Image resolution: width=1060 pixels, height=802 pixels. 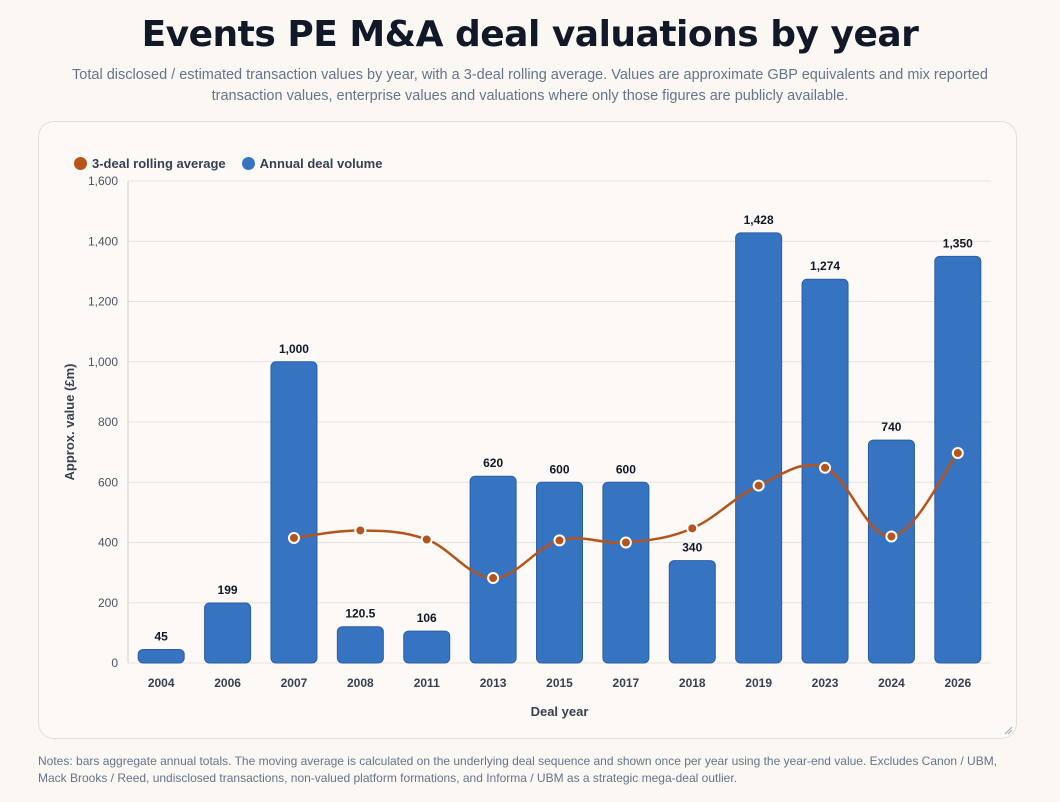 I want to click on bar-data-label: 740, so click(x=891, y=427).